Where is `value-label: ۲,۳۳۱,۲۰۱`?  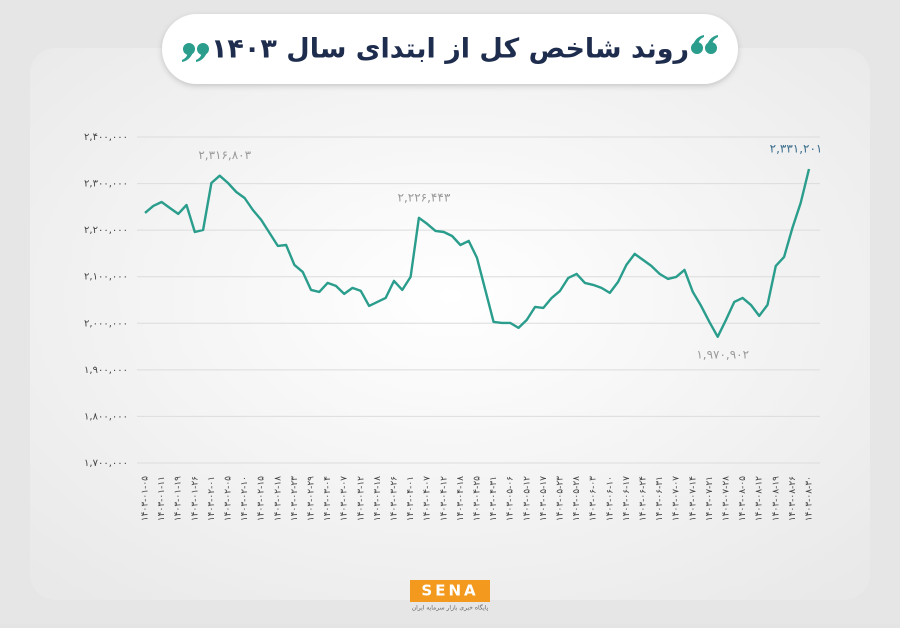
value-label: ۲,۳۳۱,۲۰۱ is located at coordinates (796, 149).